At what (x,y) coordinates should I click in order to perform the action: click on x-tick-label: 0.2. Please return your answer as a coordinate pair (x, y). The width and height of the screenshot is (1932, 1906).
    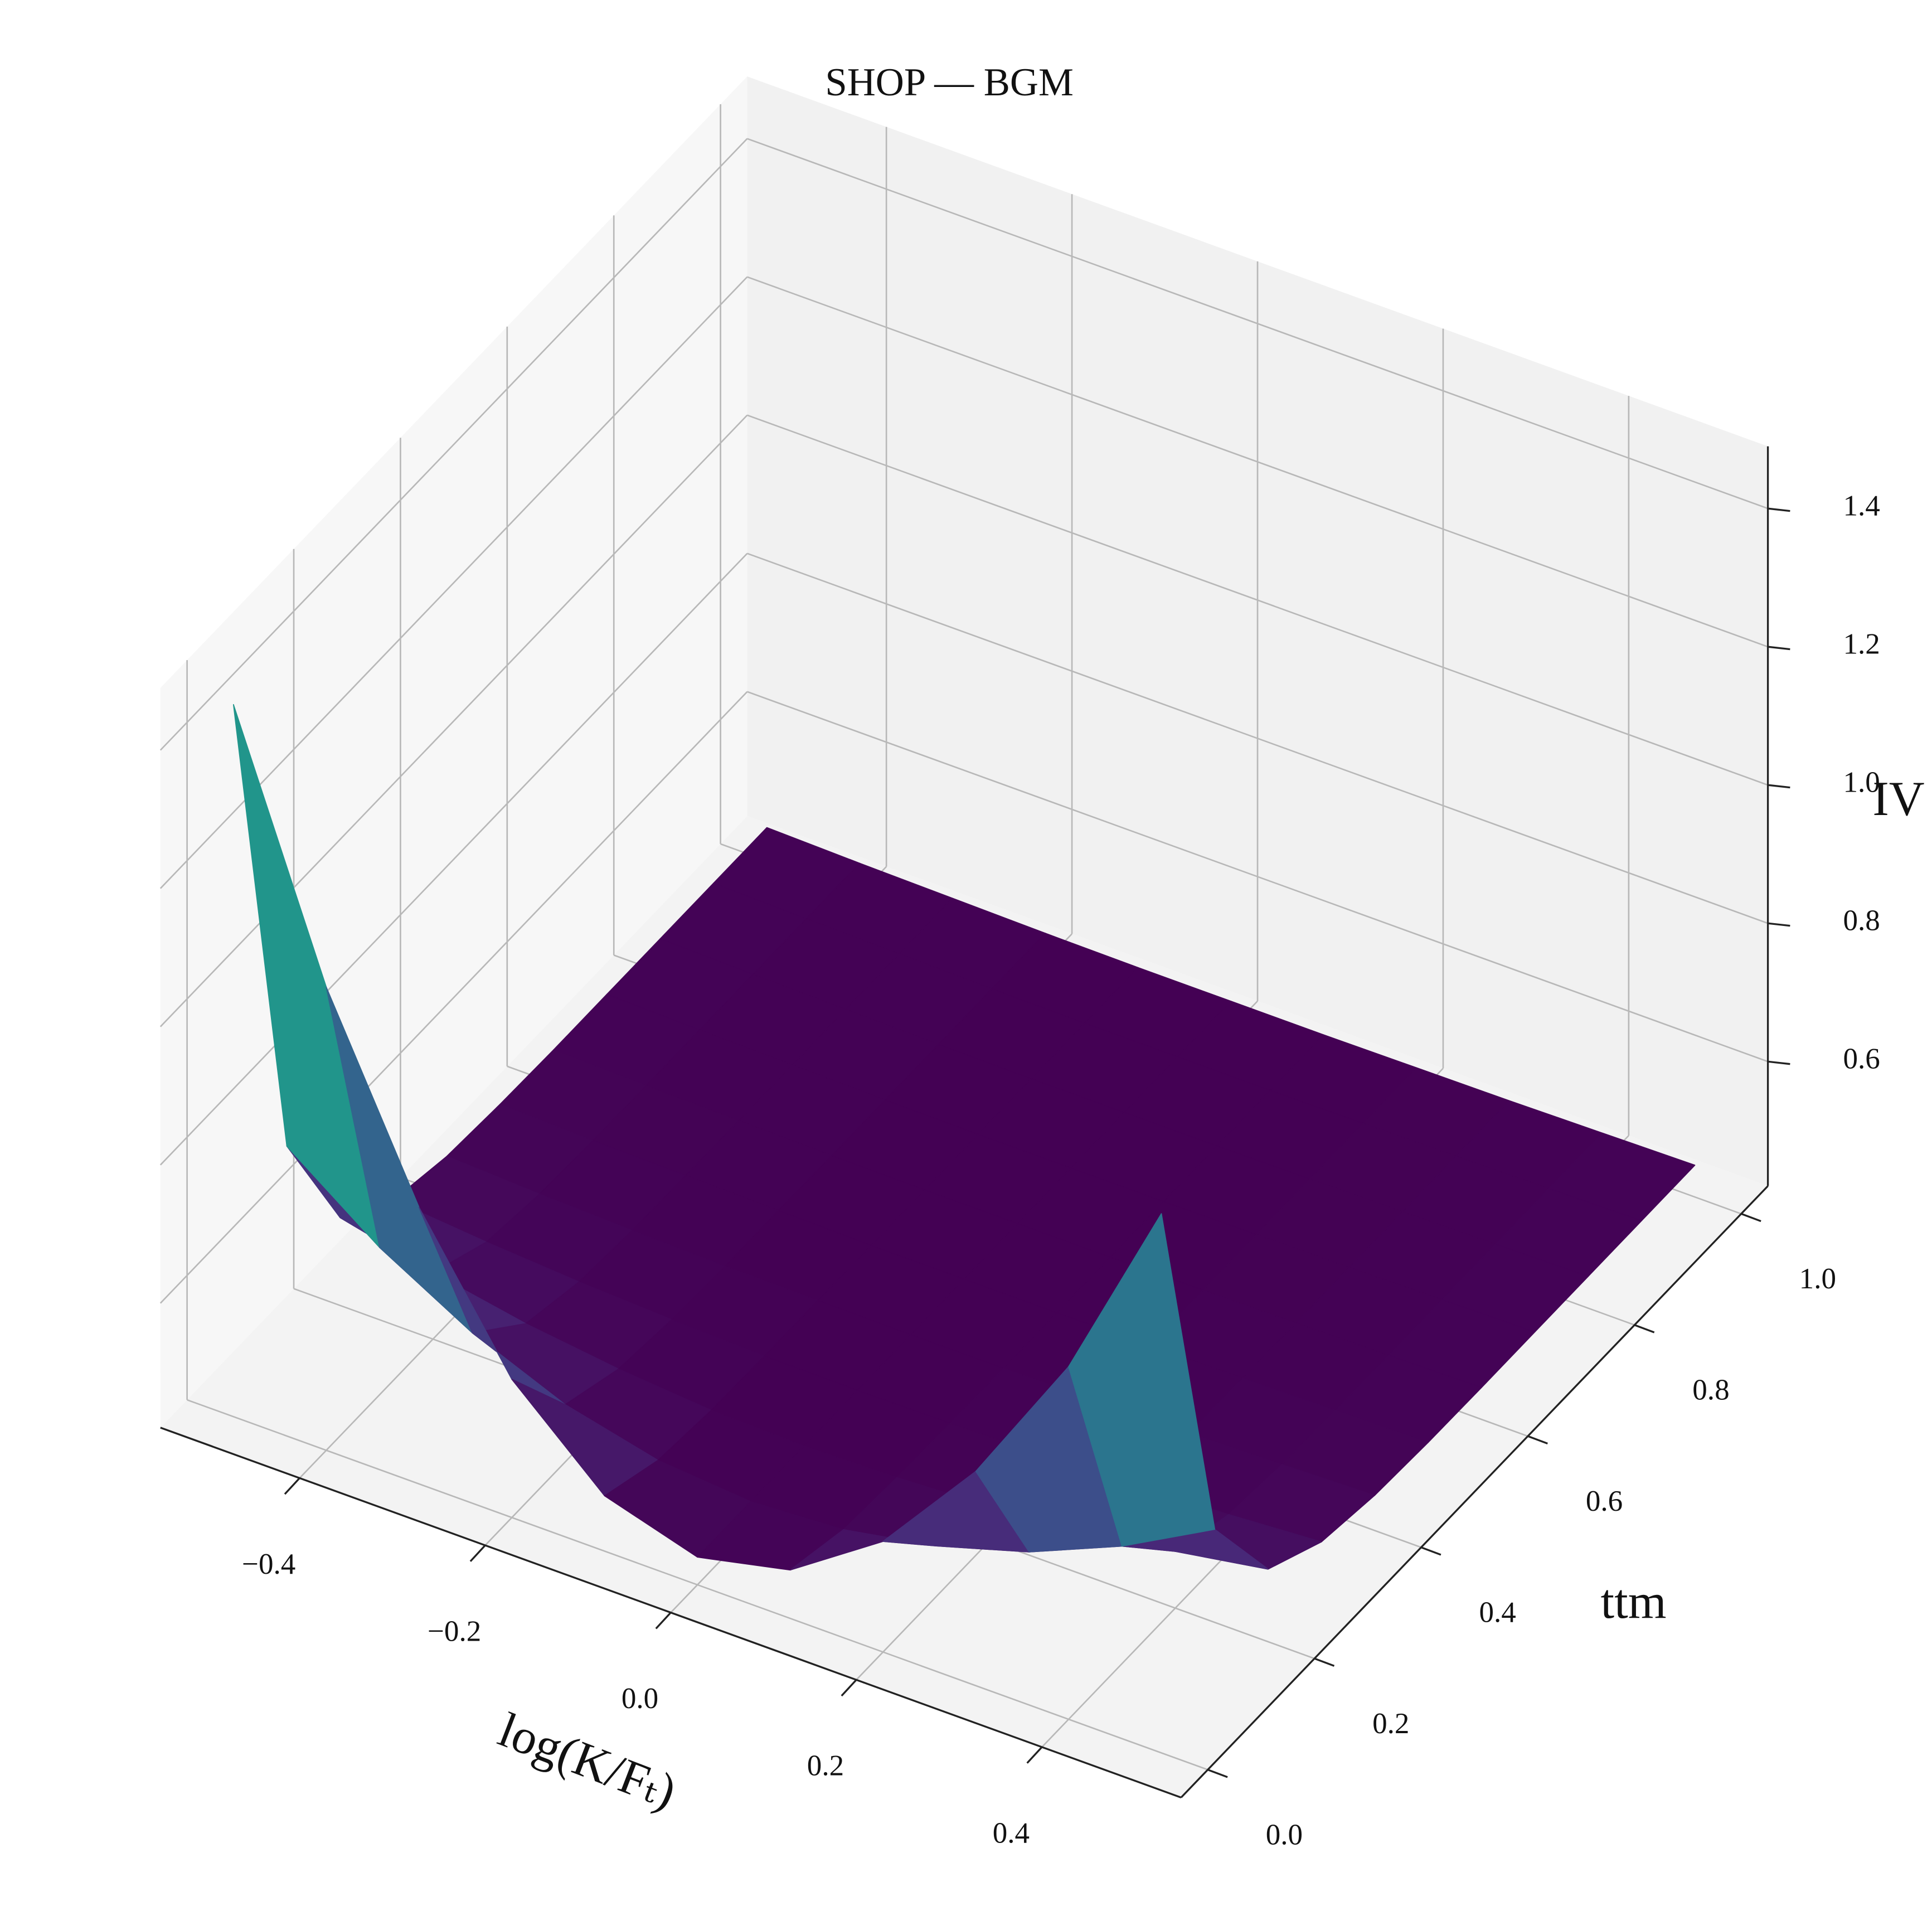
    Looking at the image, I should click on (825, 1766).